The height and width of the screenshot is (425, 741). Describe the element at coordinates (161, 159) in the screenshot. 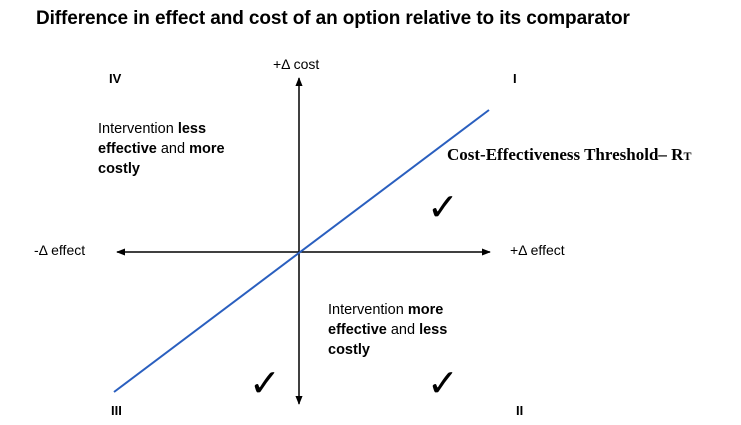

I see `upper-left-desc-bold2: more costly` at that location.